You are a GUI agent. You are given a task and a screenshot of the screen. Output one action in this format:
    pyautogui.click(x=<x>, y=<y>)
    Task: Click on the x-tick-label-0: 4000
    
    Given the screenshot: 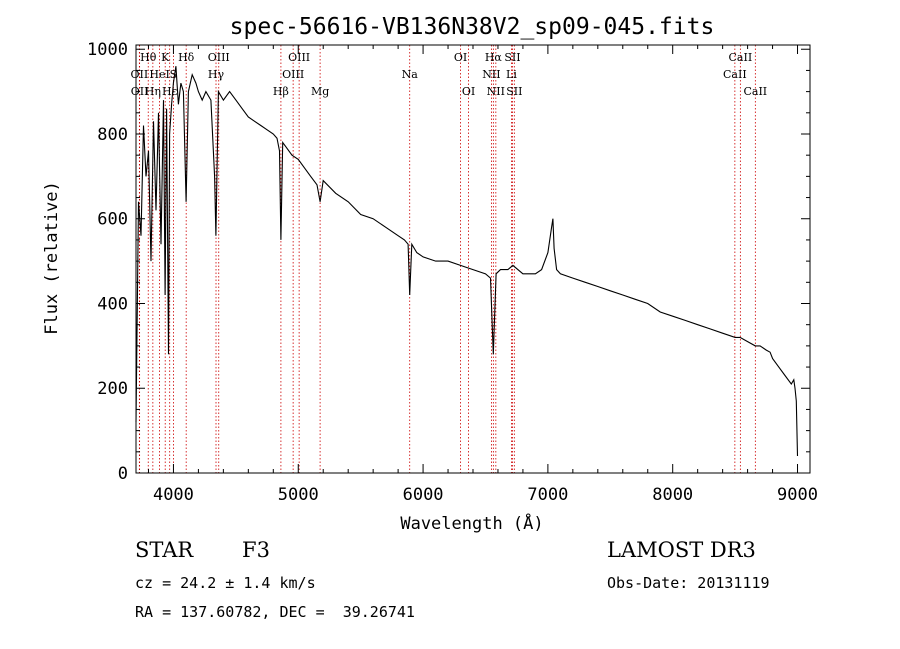 What is the action you would take?
    pyautogui.click(x=173, y=495)
    